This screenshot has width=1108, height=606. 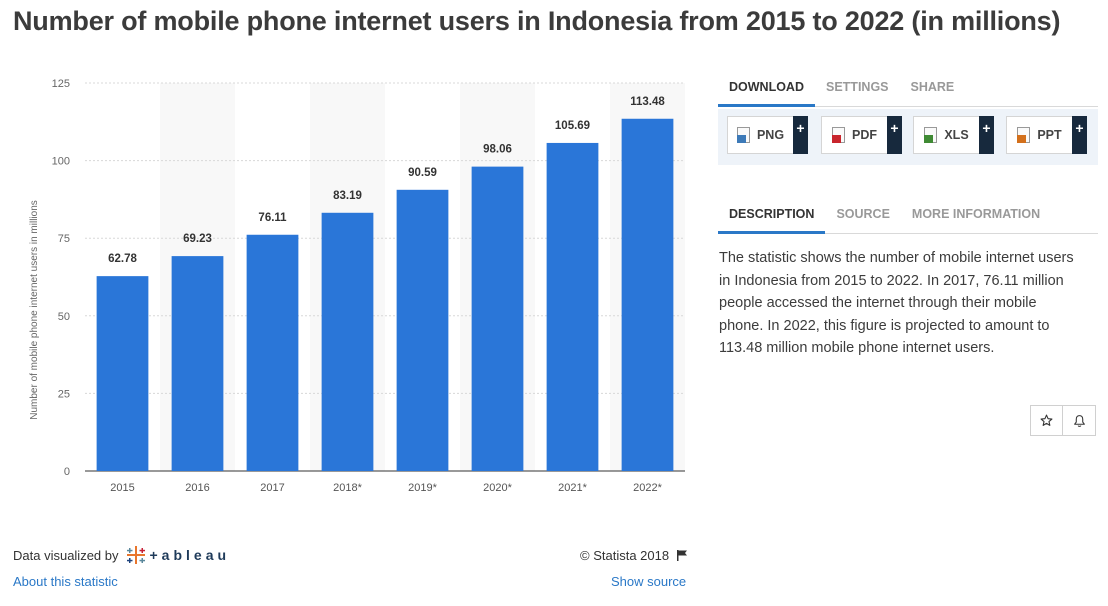 What do you see at coordinates (894, 135) in the screenshot?
I see `pdf-plus-icon: +` at bounding box center [894, 135].